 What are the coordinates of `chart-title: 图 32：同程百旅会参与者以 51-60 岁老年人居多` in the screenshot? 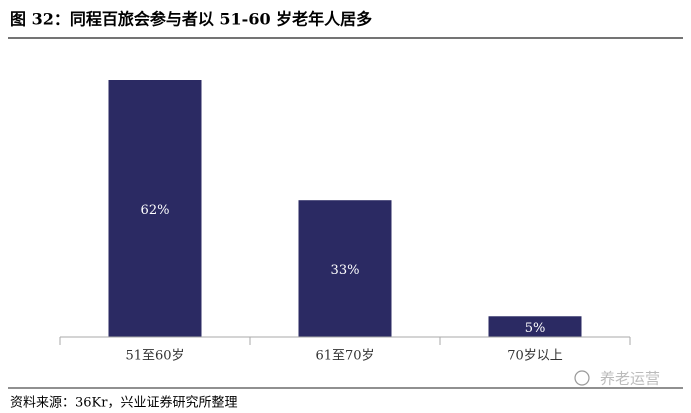 It's located at (191, 19).